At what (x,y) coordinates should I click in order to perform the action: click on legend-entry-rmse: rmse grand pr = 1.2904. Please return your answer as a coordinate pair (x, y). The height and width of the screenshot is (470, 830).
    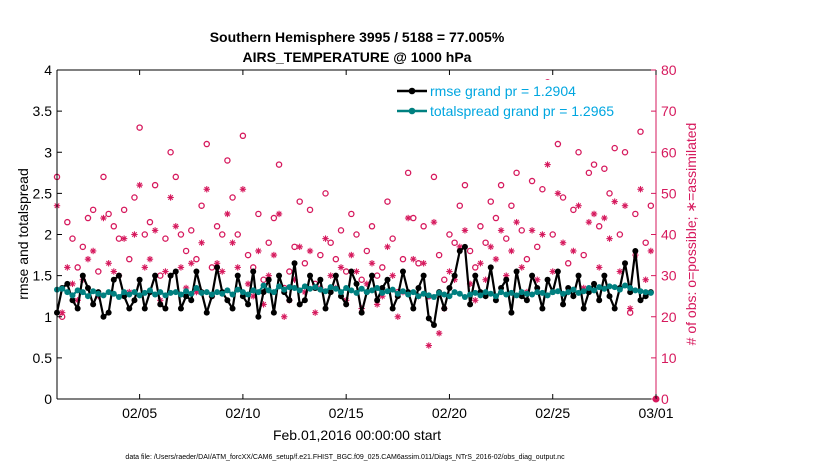
    Looking at the image, I should click on (503, 91).